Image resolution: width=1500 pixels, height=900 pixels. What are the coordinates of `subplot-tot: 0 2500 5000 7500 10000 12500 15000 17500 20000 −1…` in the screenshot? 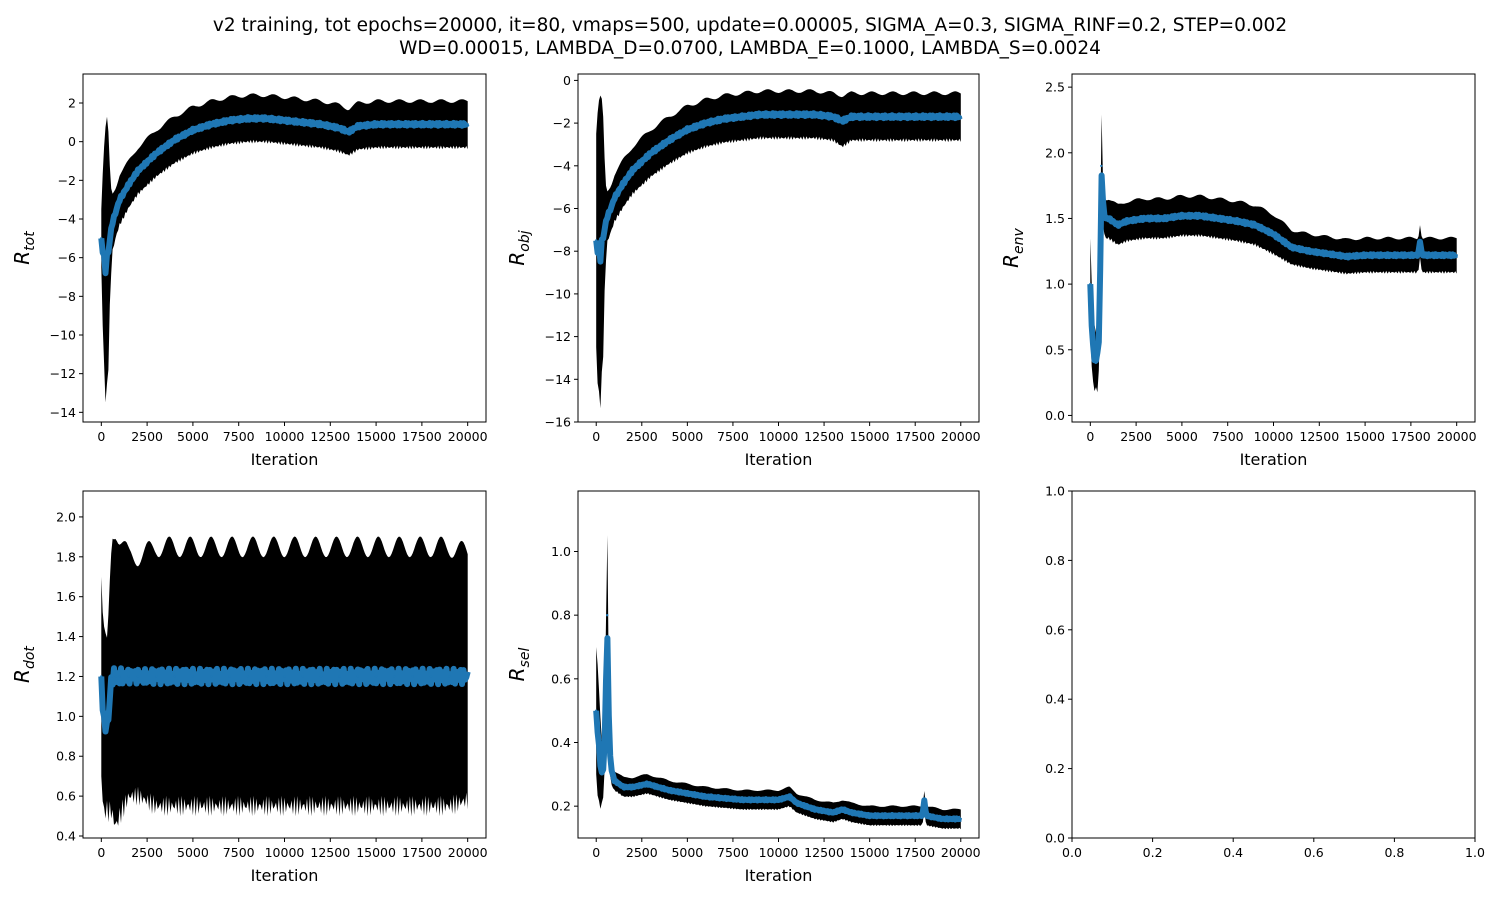 It's located at (249, 271).